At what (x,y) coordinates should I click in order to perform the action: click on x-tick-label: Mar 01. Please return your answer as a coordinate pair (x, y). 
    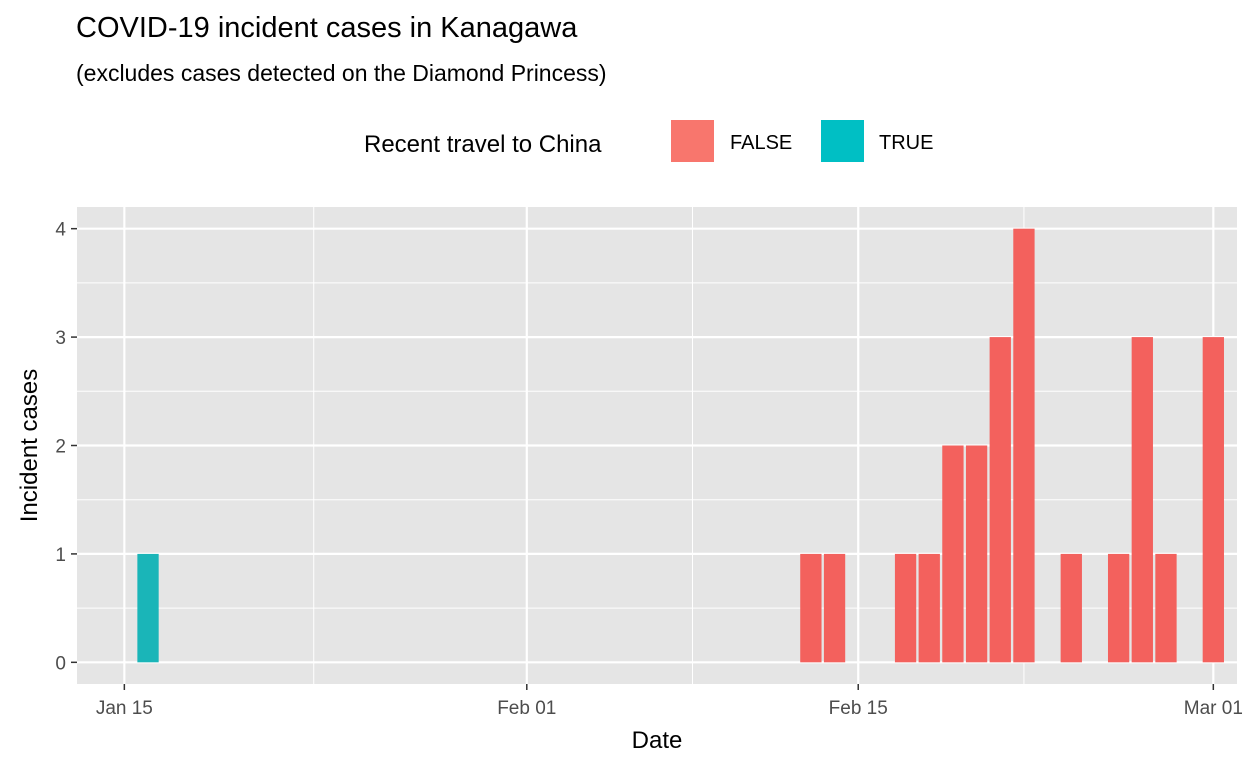
    Looking at the image, I should click on (1213, 708).